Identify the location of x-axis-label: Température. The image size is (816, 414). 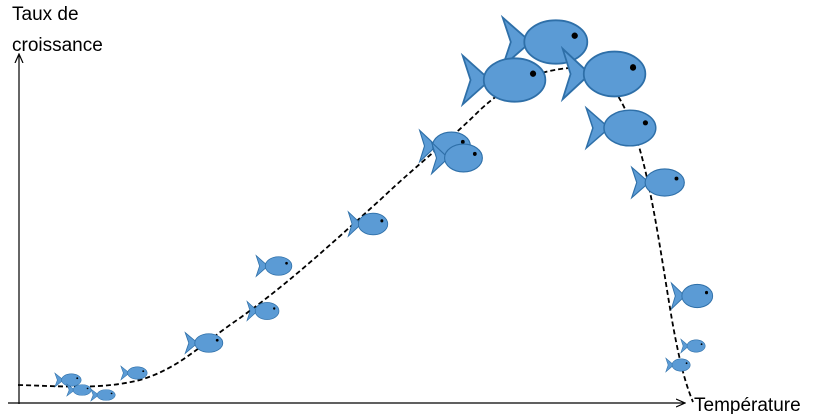
(747, 404).